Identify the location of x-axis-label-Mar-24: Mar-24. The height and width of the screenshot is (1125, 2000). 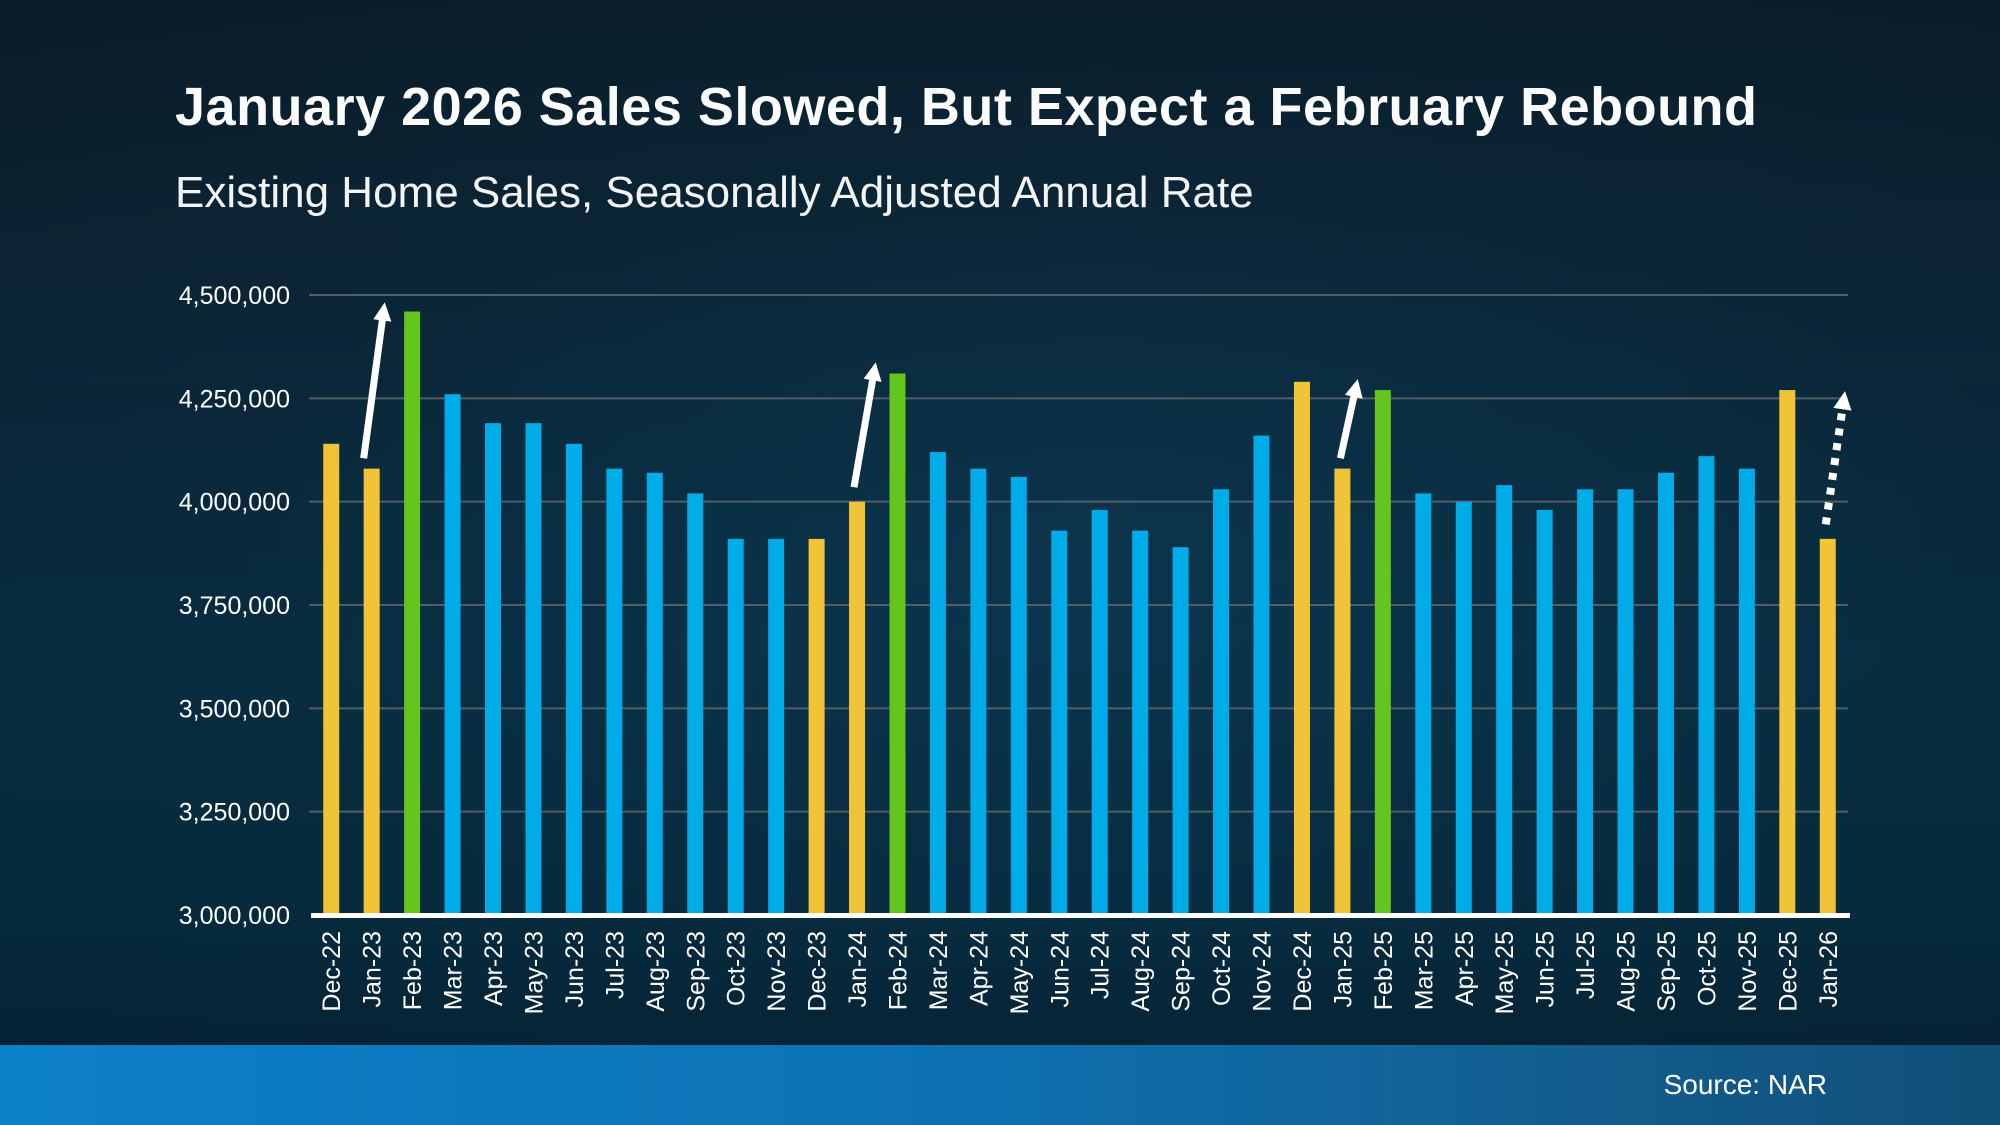
(939, 970).